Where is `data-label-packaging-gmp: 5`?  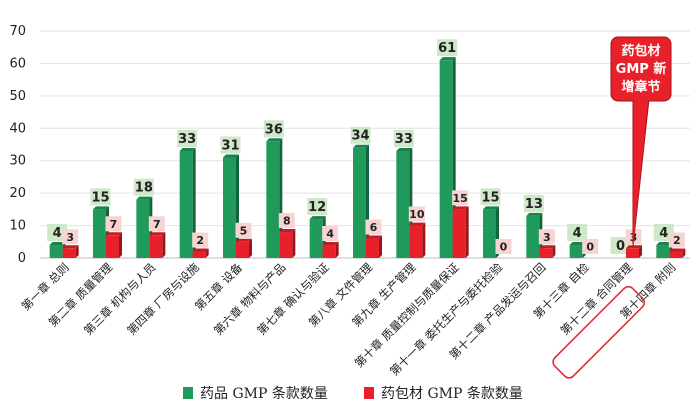
data-label-packaging-gmp: 5 is located at coordinates (243, 230).